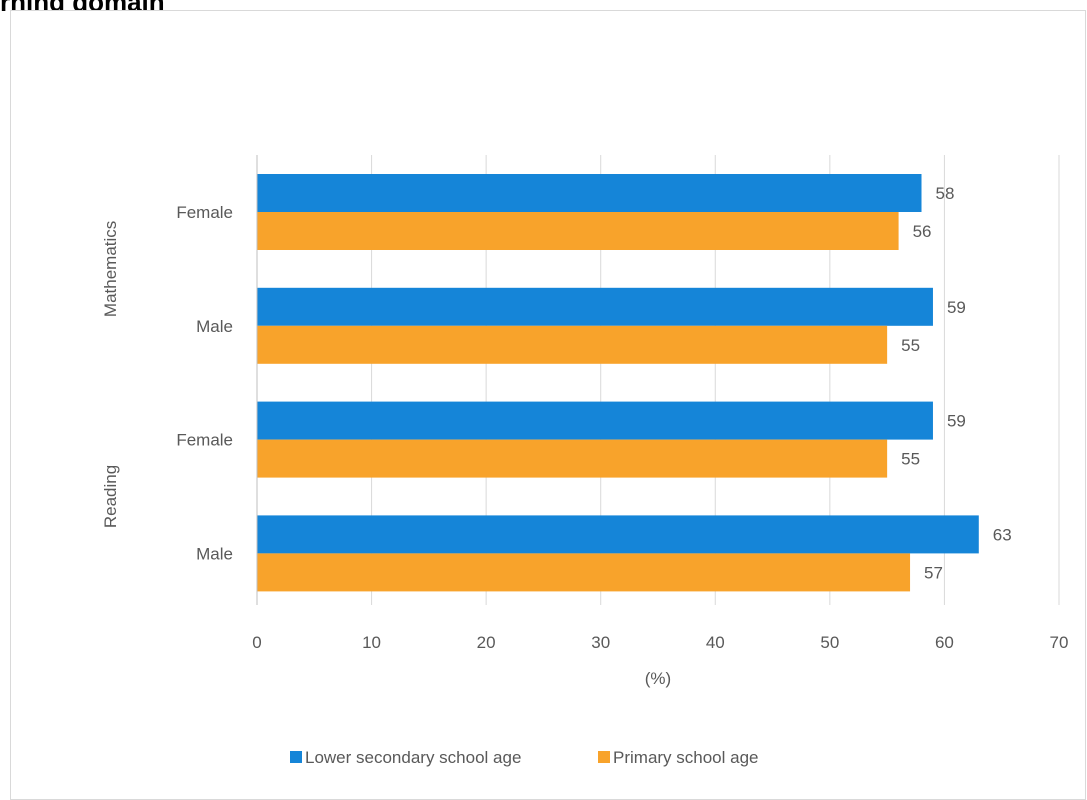 Image resolution: width=1087 pixels, height=800 pixels. Describe the element at coordinates (658, 678) in the screenshot. I see `x-axis-title: (%)` at that location.